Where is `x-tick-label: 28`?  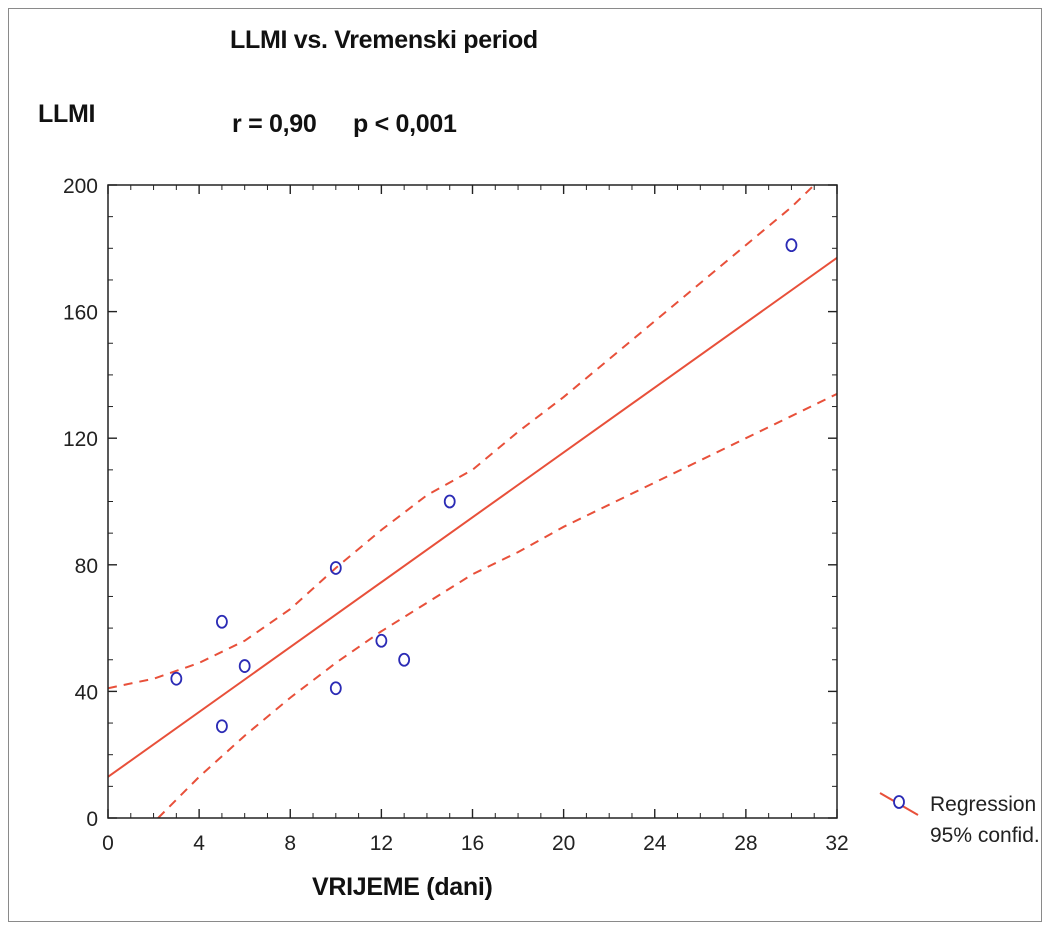
x-tick-label: 28 is located at coordinates (745, 843).